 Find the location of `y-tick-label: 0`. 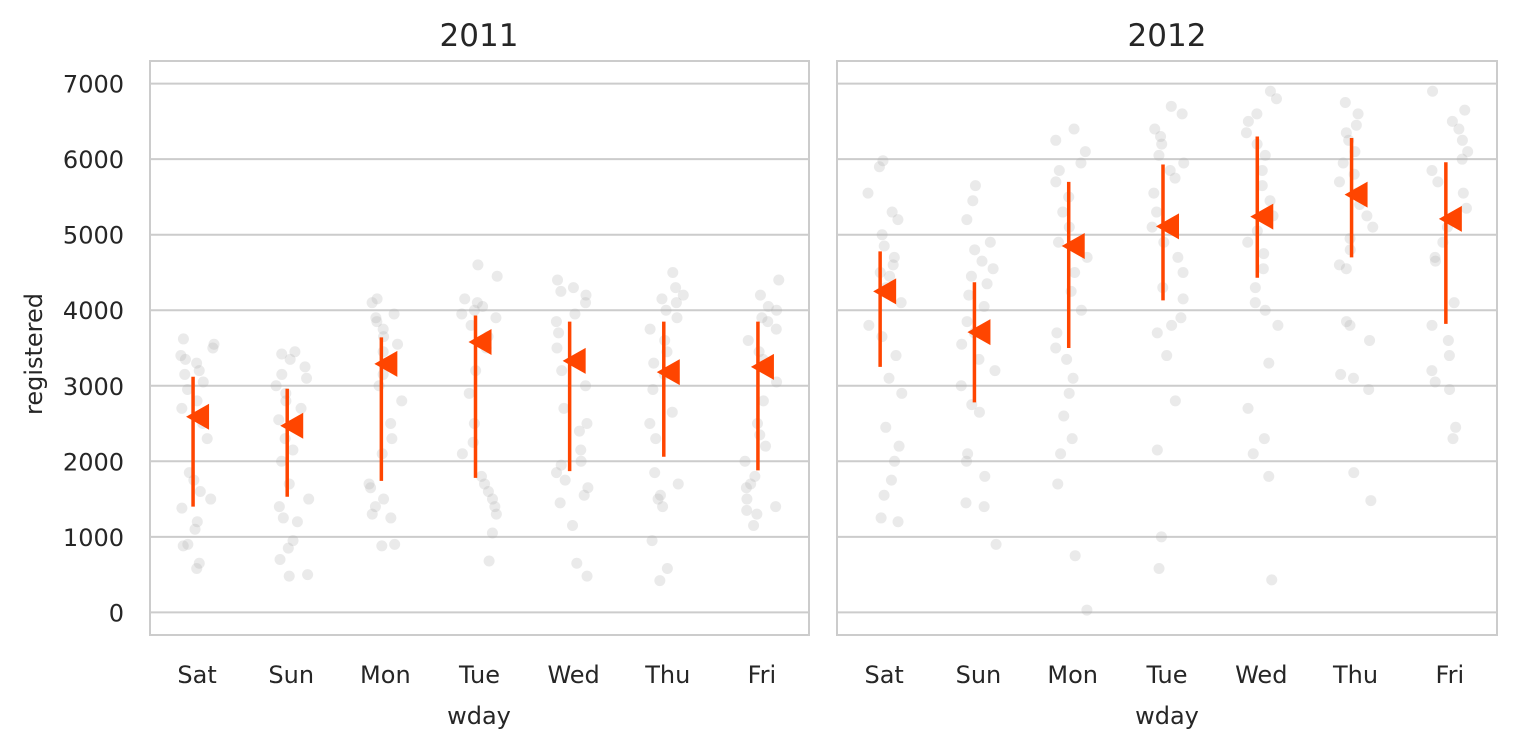

y-tick-label: 0 is located at coordinates (116, 613).